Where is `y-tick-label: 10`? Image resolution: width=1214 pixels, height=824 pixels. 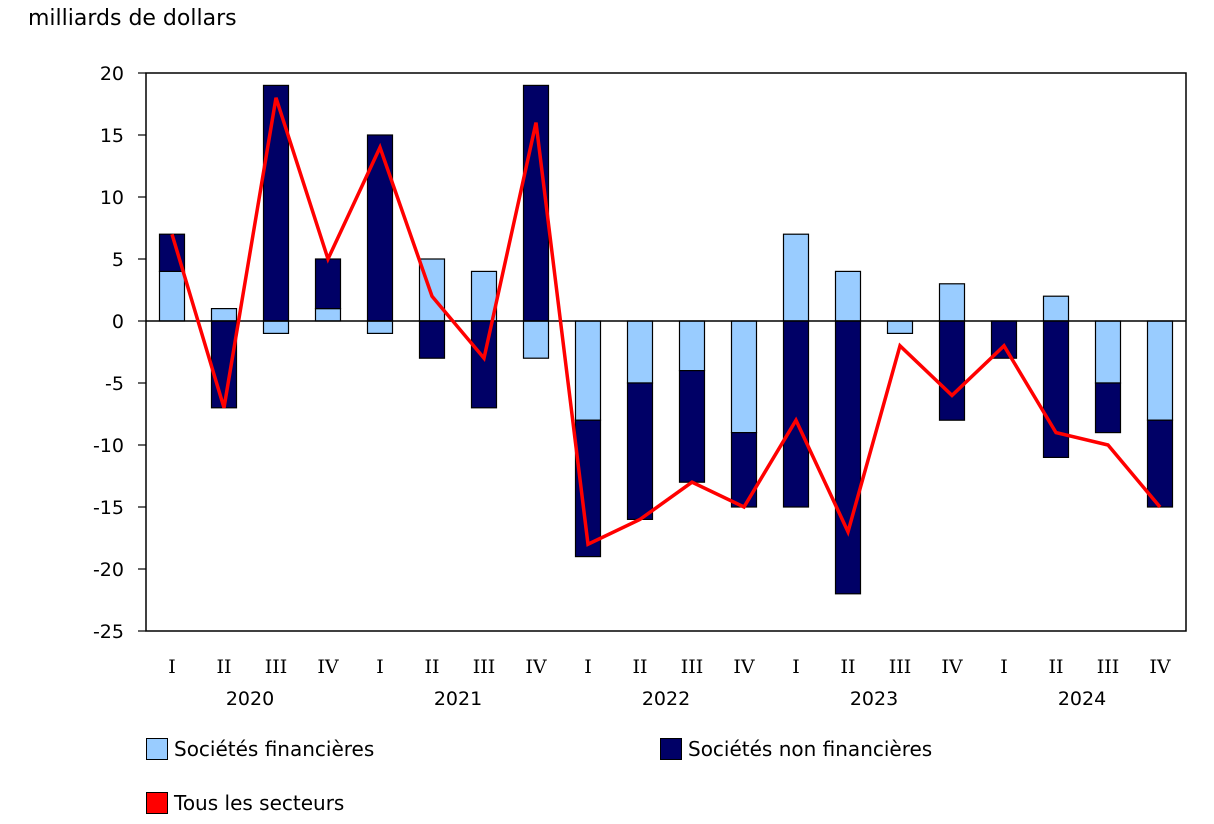 y-tick-label: 10 is located at coordinates (112, 198).